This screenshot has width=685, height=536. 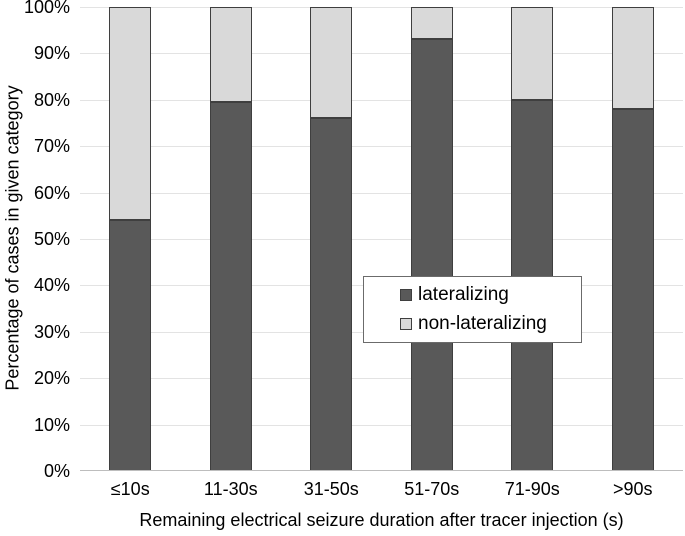 What do you see at coordinates (51, 192) in the screenshot?
I see `y-tick-label: 60%` at bounding box center [51, 192].